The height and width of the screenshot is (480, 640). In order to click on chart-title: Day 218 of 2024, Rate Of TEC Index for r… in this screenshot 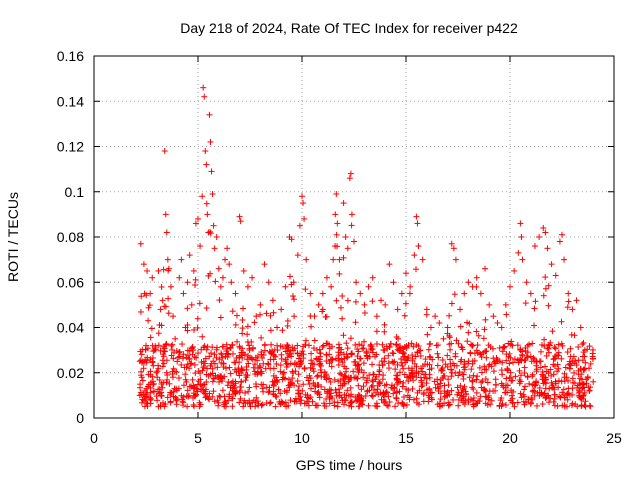, I will do `click(349, 28)`.